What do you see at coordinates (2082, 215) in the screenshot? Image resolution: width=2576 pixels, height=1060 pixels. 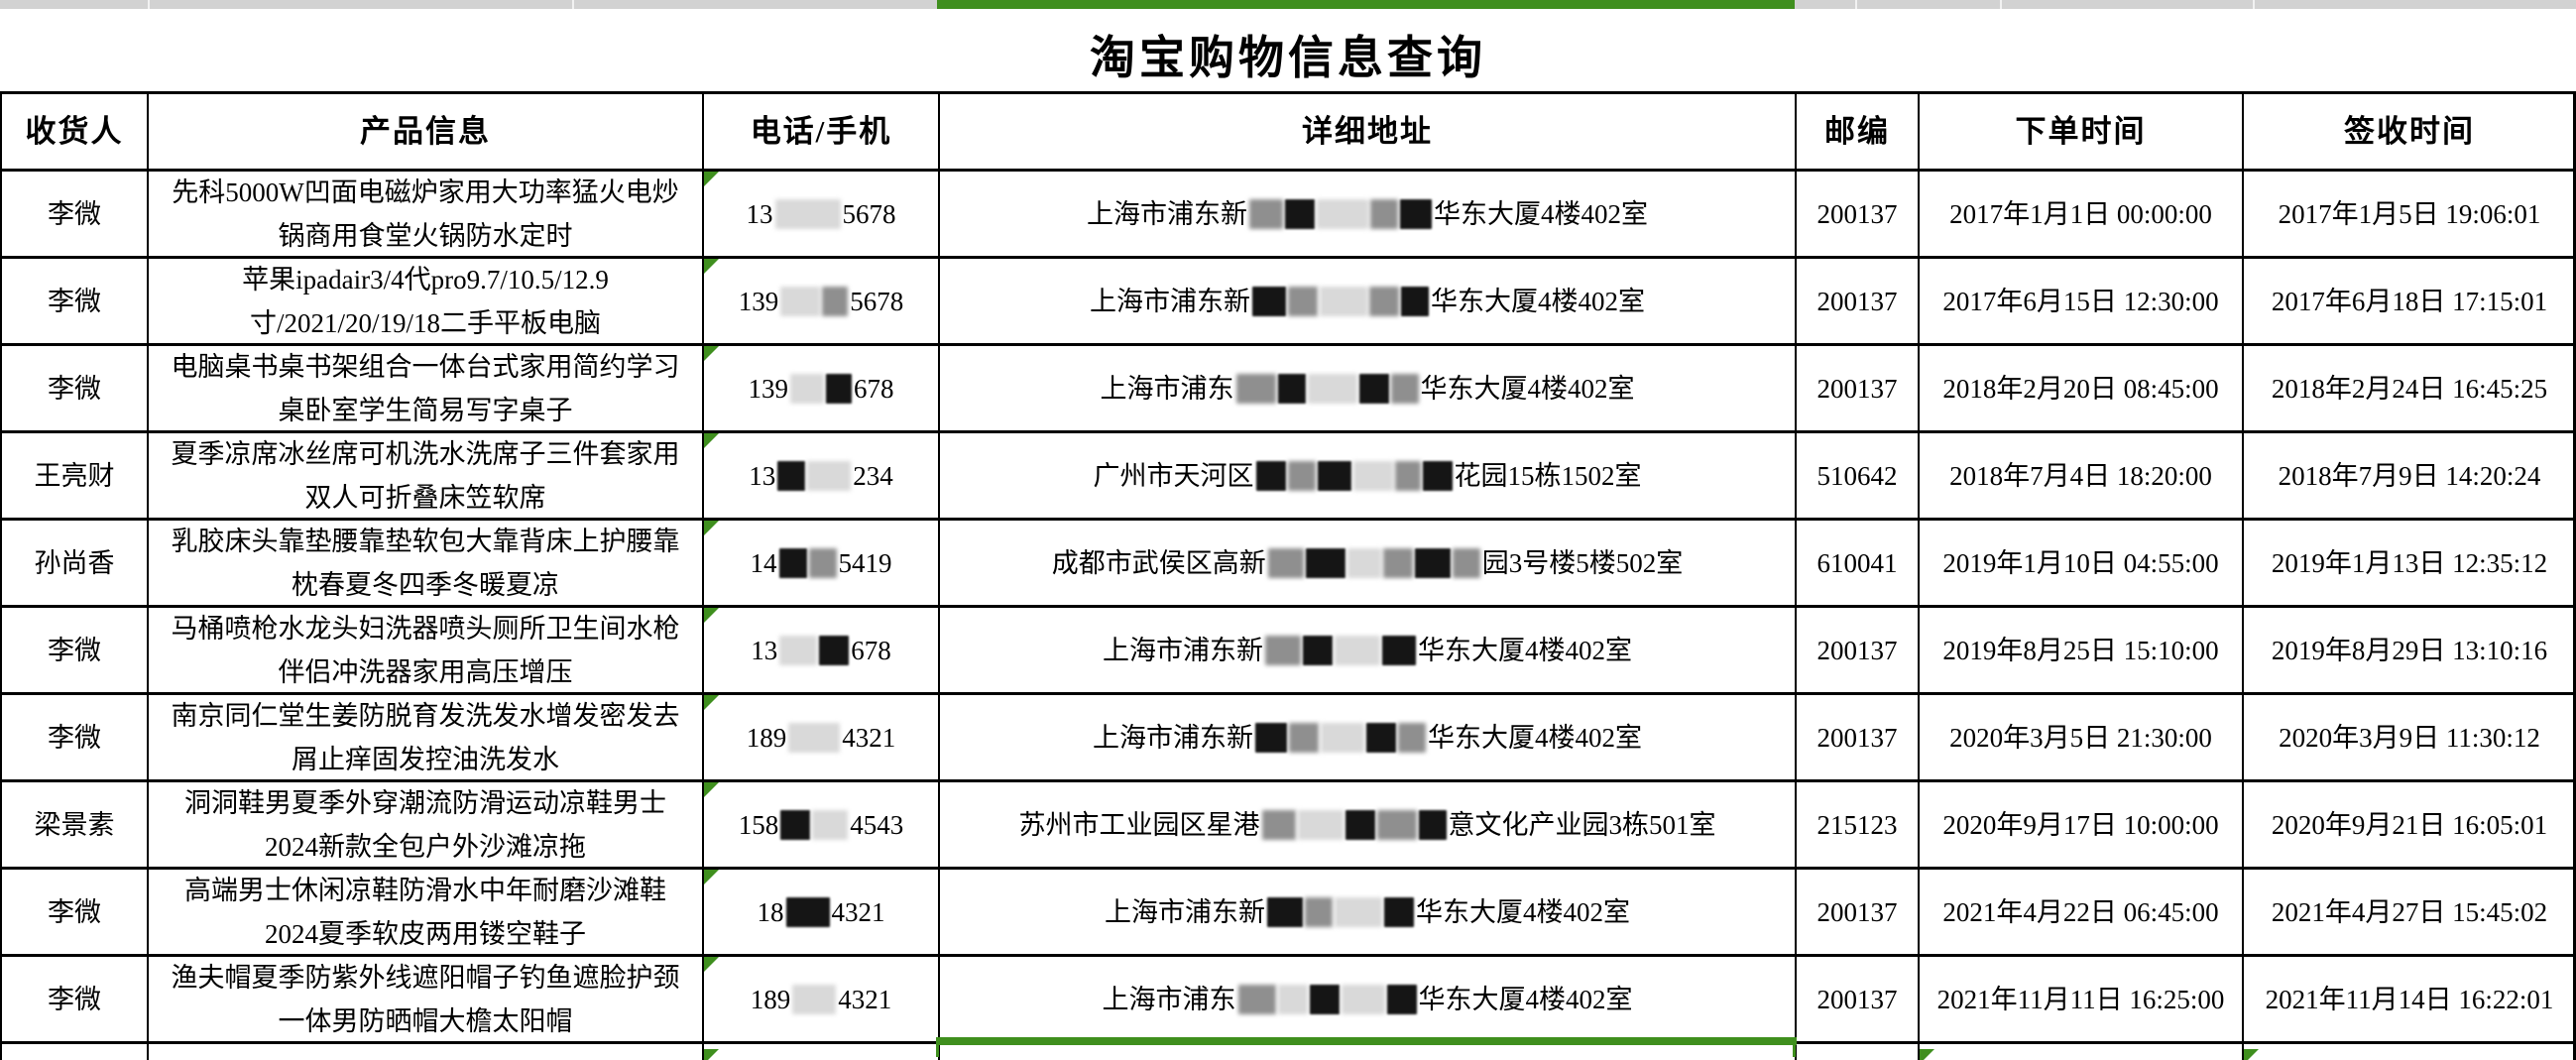 I see `cell-order-time: 2017年1月1日 00:00:00` at bounding box center [2082, 215].